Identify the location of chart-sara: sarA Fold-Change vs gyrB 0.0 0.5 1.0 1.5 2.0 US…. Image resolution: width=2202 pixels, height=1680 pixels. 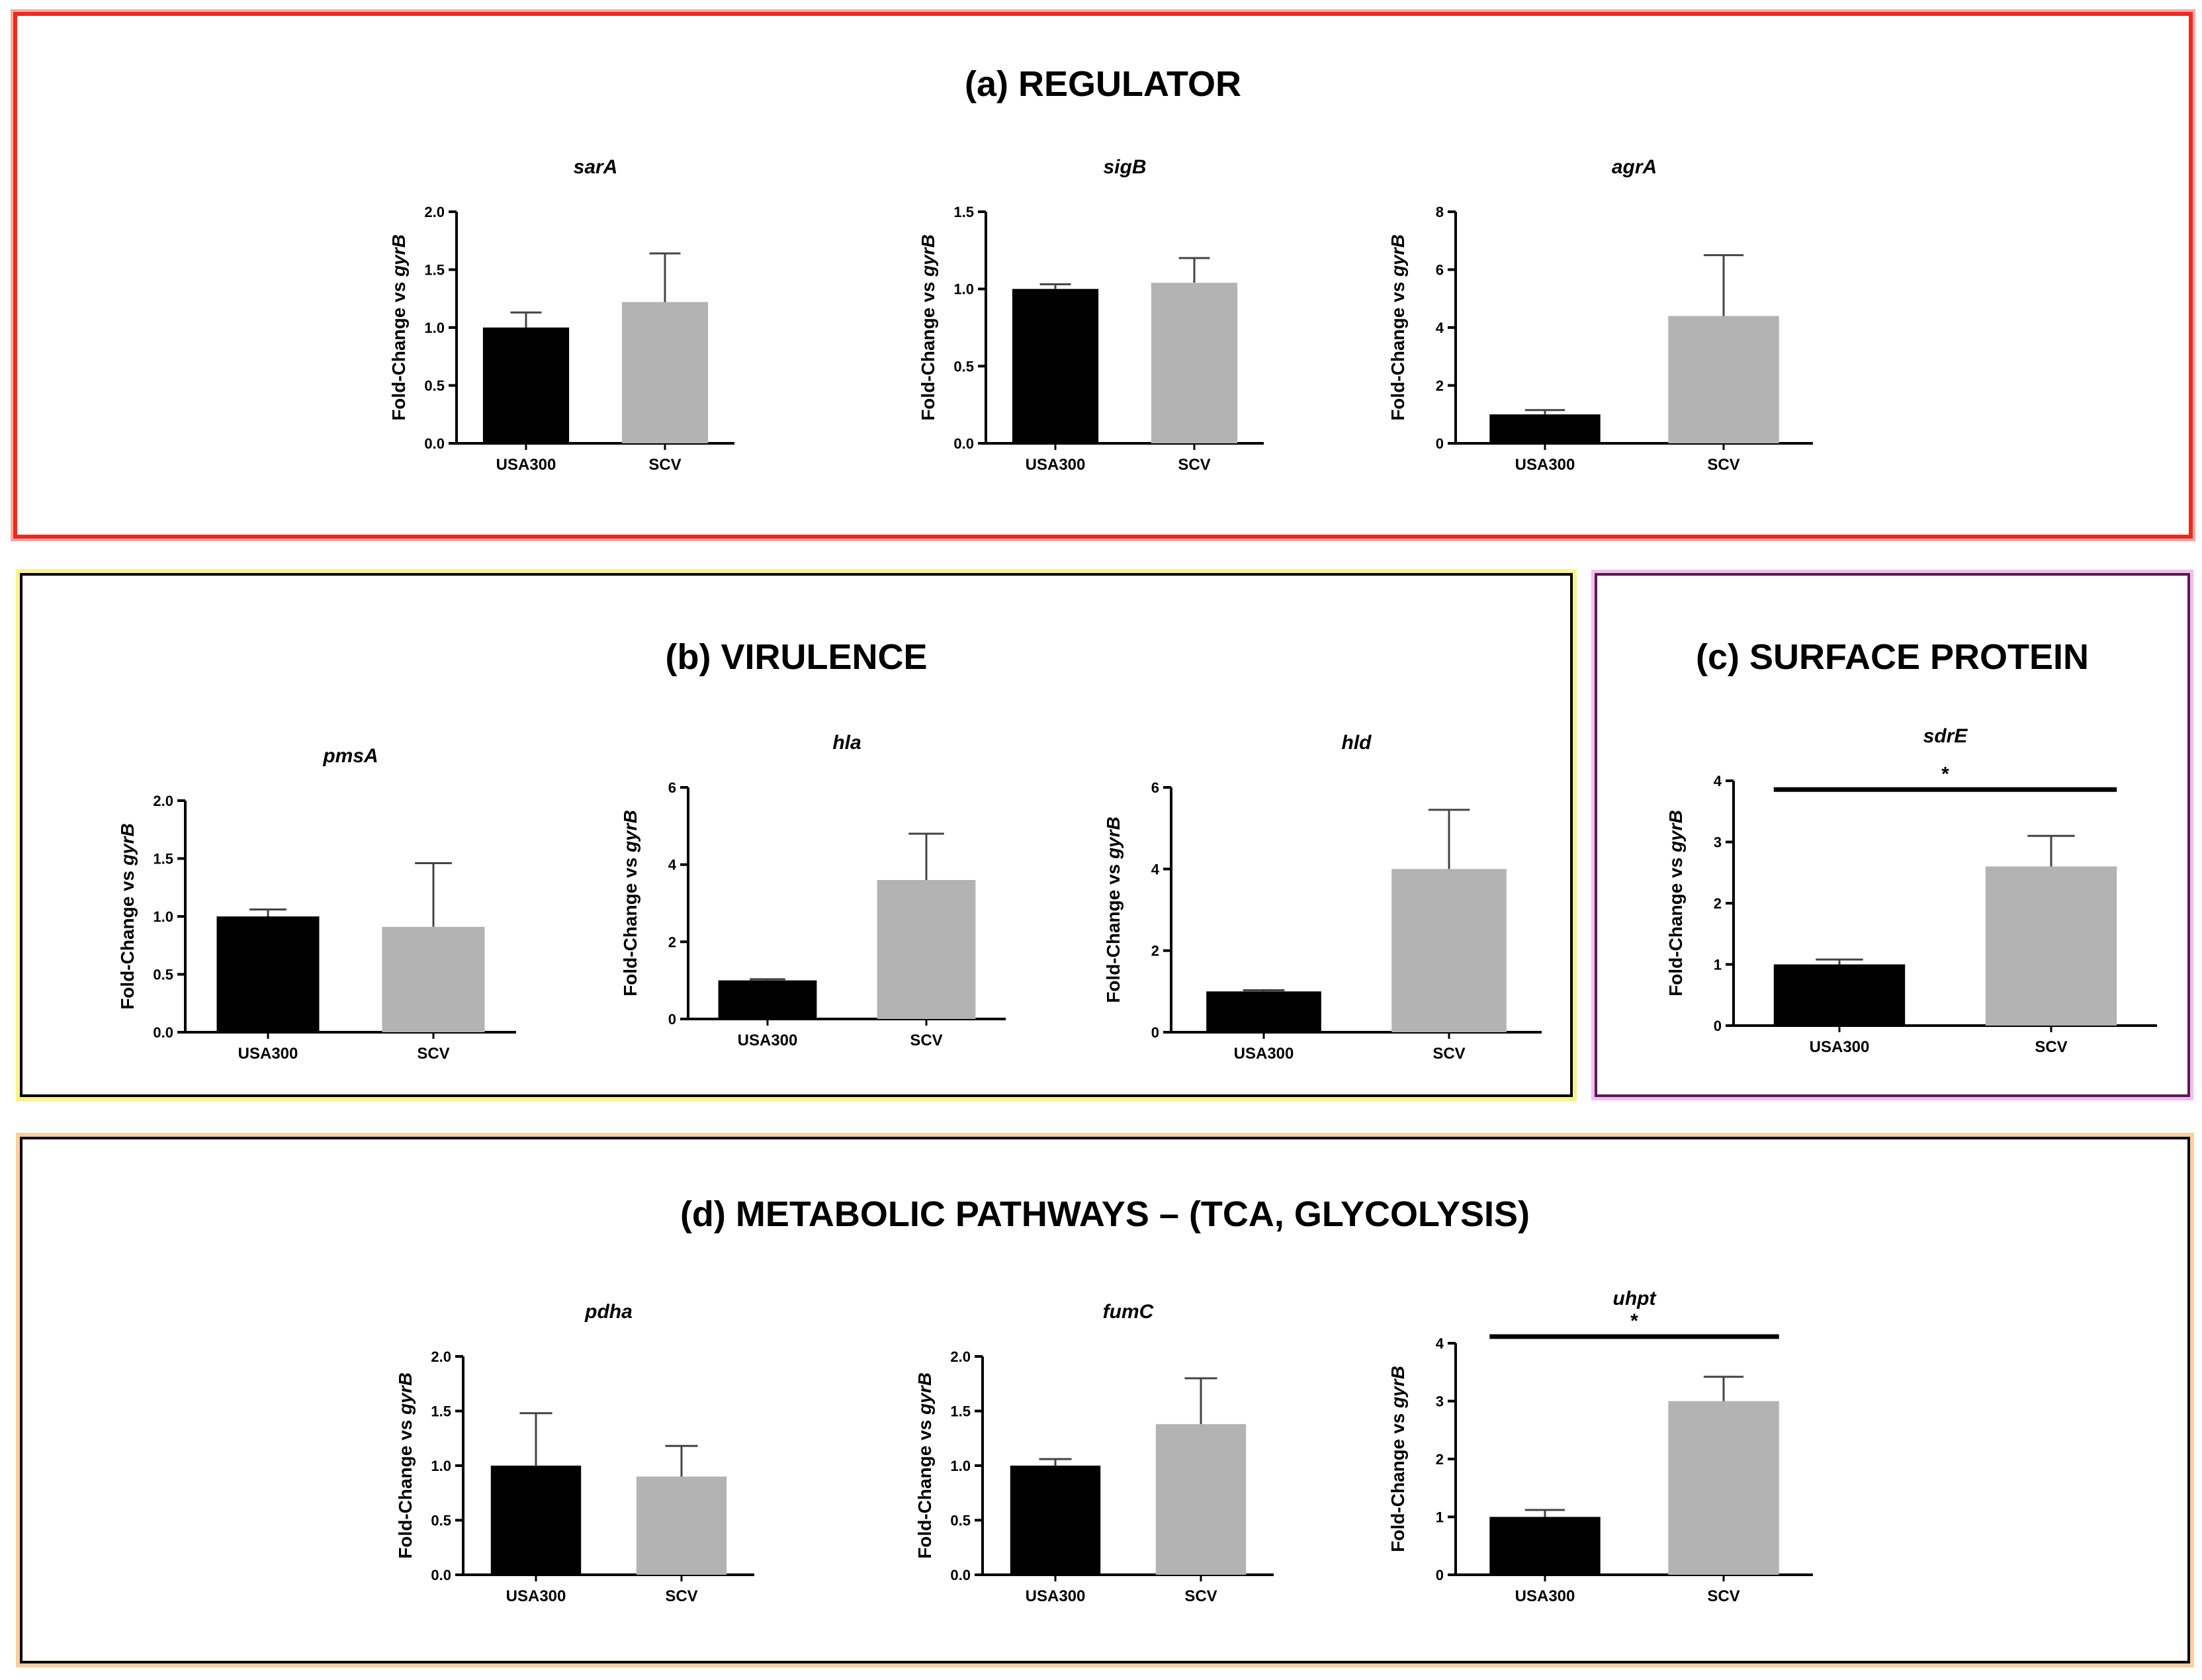
(561, 315).